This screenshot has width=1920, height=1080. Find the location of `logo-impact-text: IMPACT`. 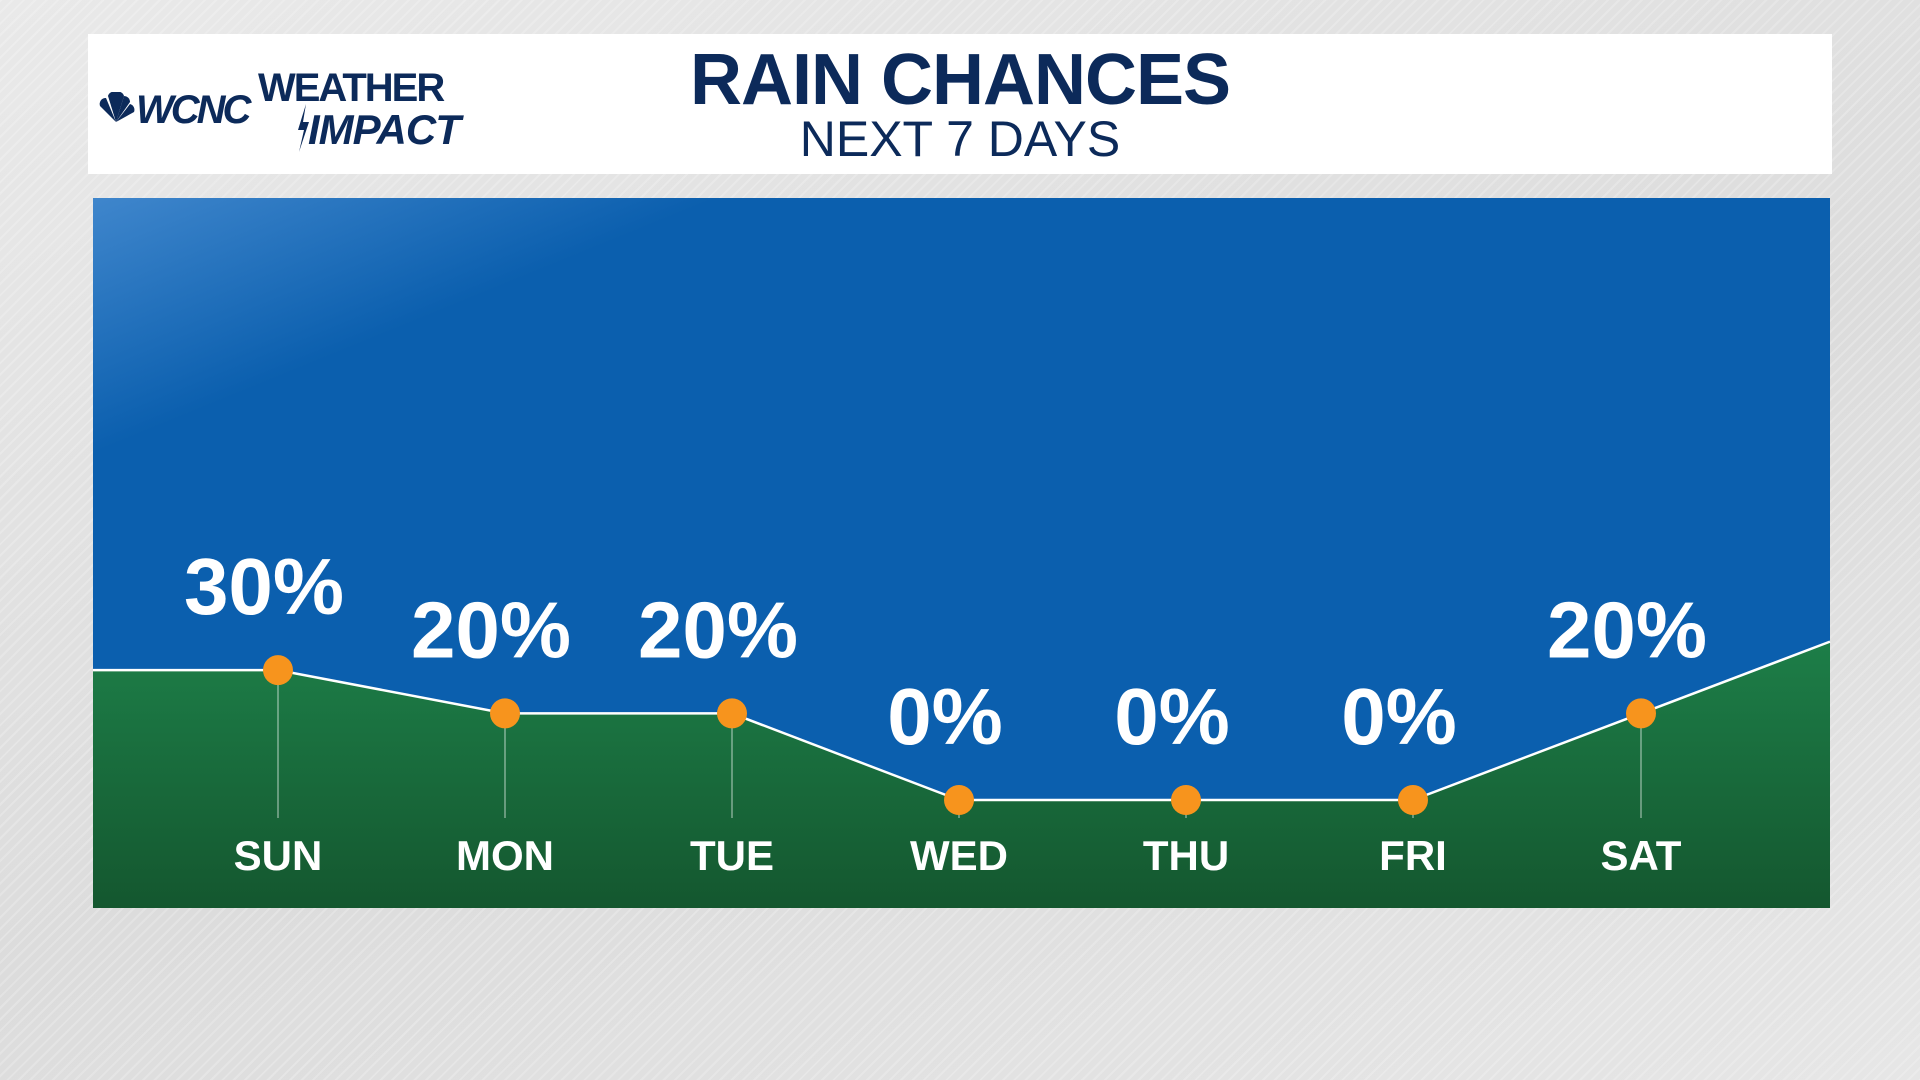

logo-impact-text: IMPACT is located at coordinates (384, 129).